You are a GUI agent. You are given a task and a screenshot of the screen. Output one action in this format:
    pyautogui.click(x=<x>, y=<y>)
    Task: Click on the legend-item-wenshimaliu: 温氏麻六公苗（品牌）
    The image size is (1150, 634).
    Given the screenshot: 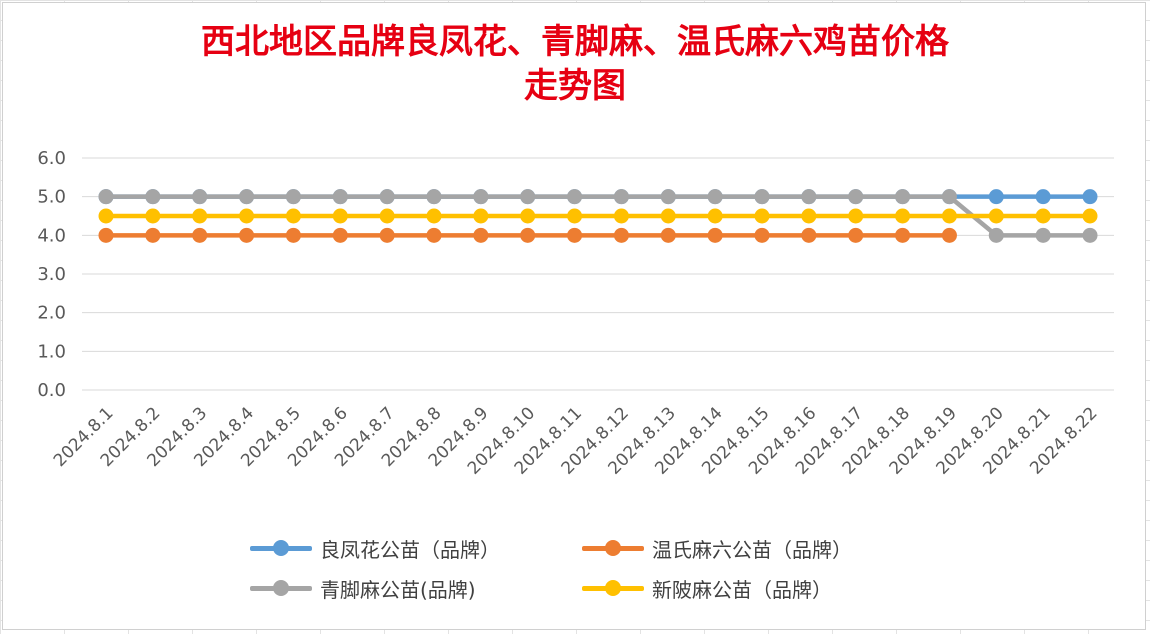 What is the action you would take?
    pyautogui.click(x=717, y=548)
    